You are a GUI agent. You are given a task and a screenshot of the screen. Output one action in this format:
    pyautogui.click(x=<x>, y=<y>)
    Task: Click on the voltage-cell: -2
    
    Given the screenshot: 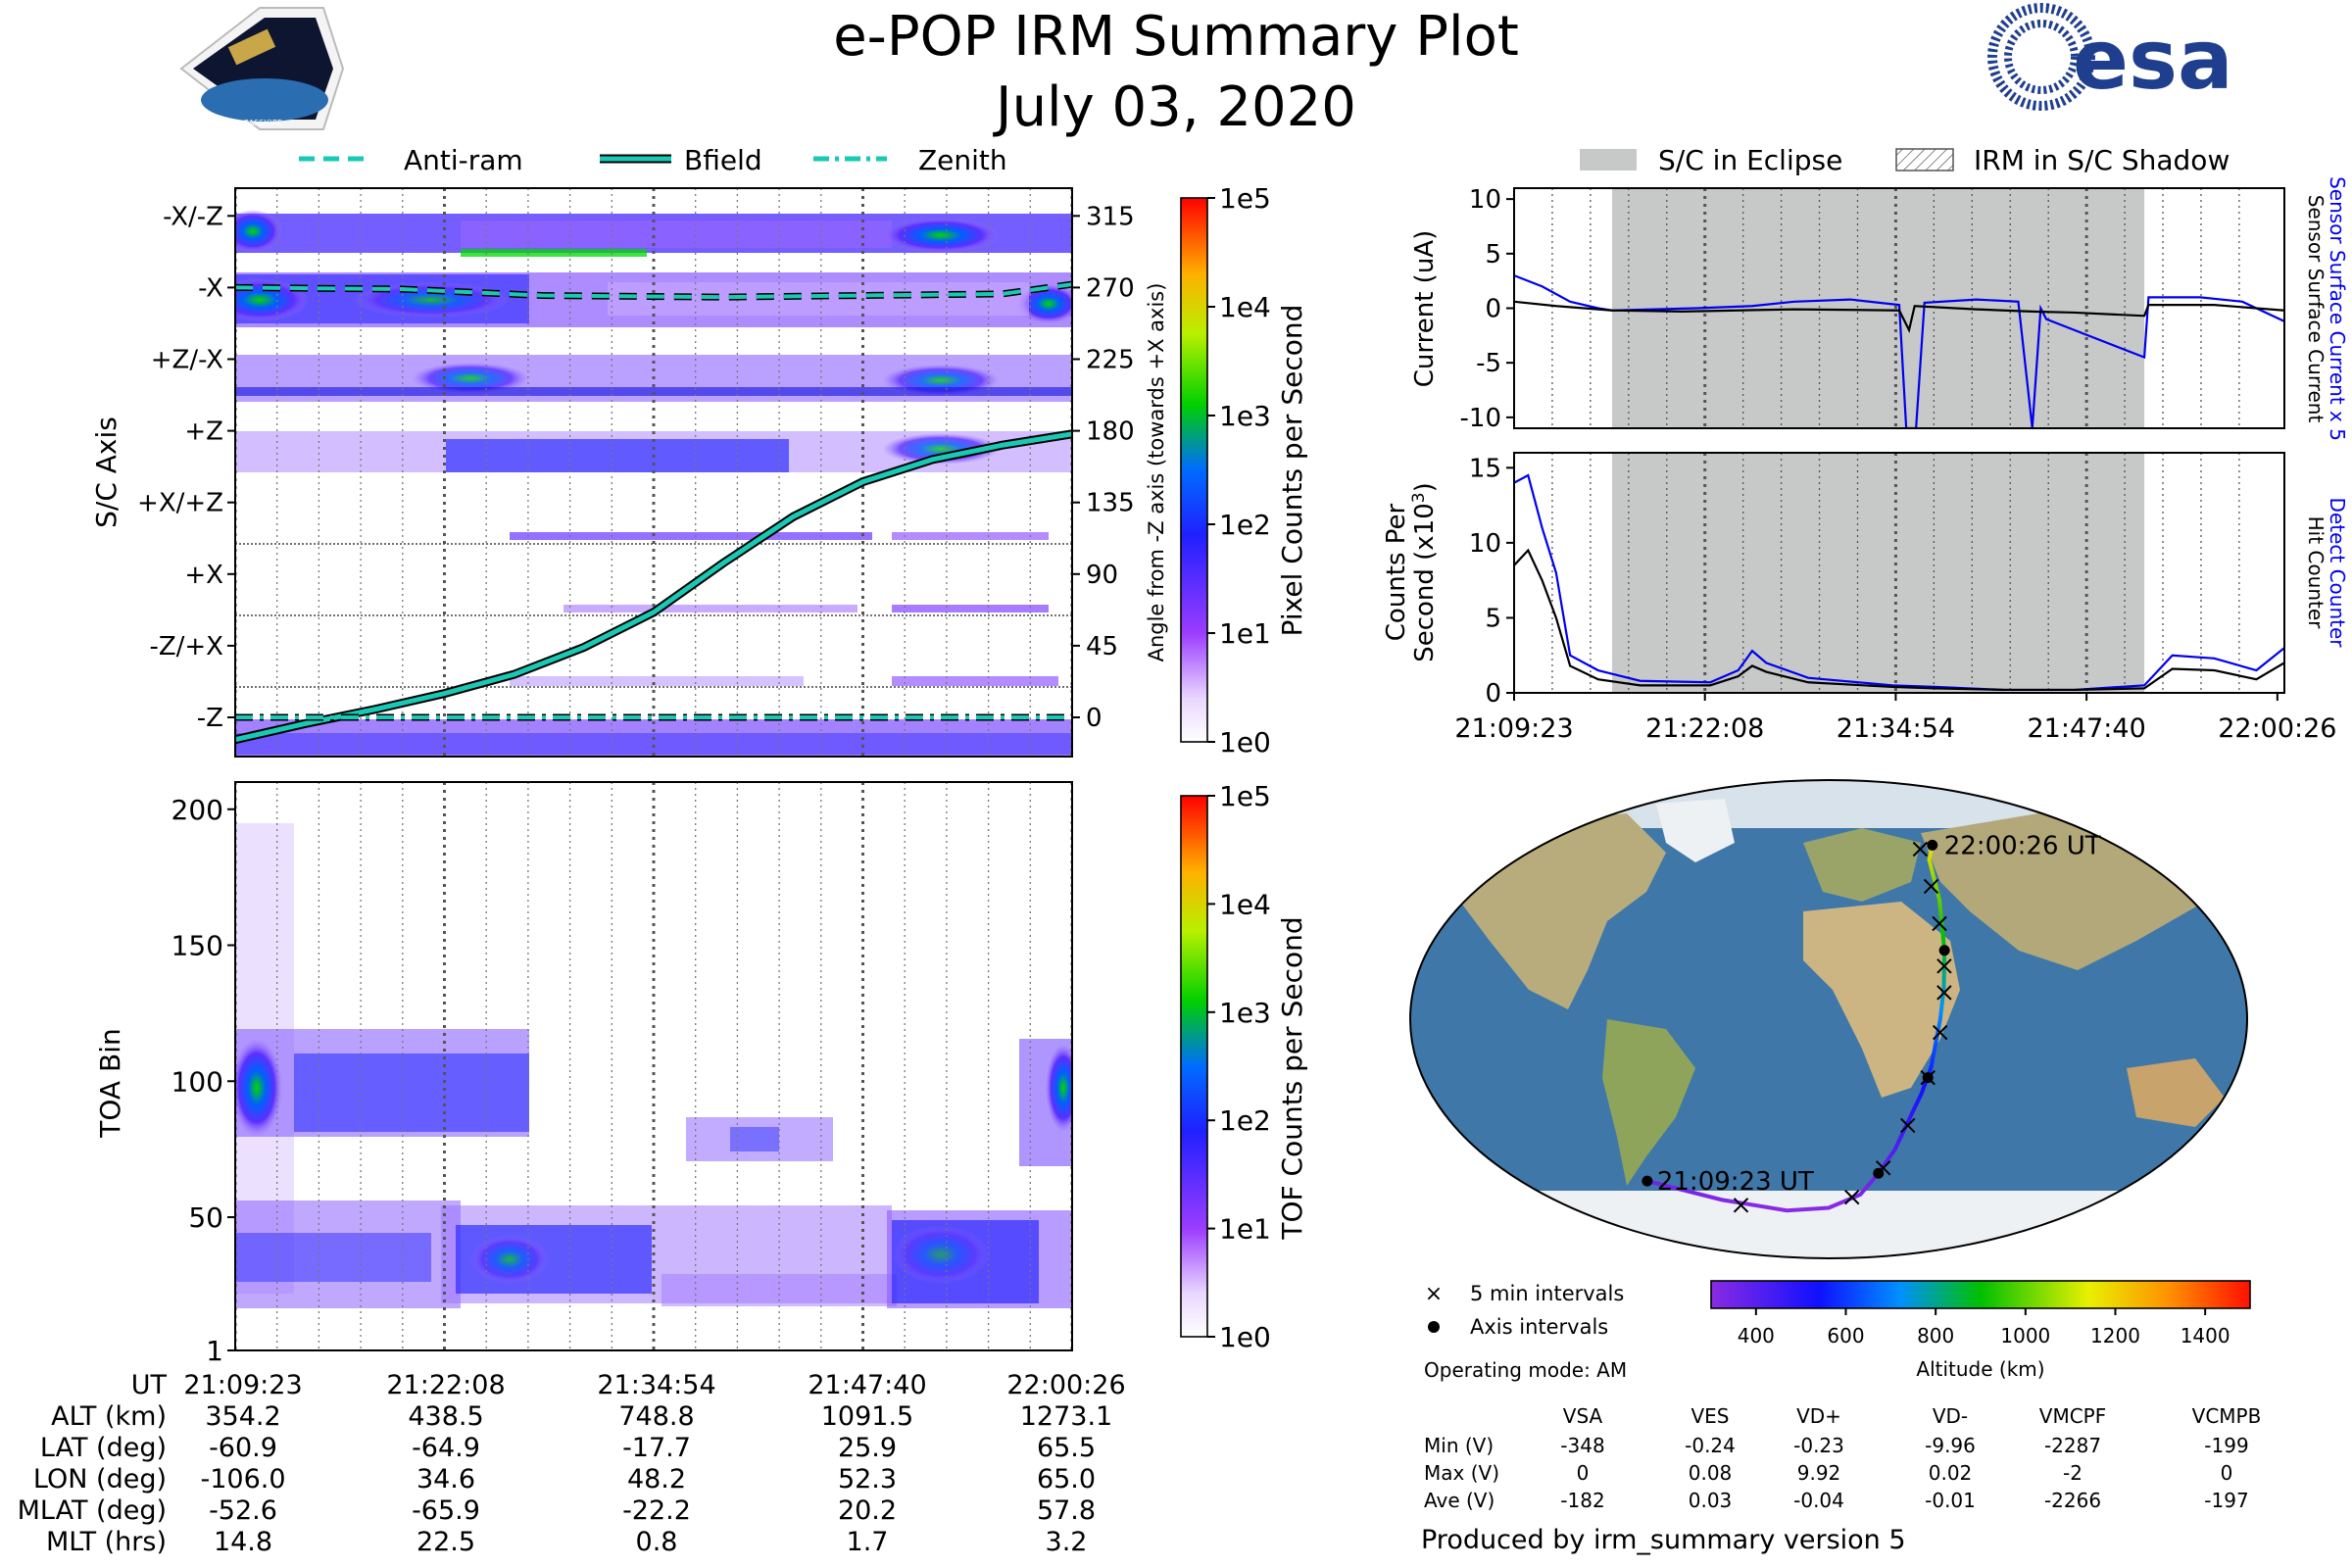 What is the action you would take?
    pyautogui.click(x=2072, y=1473)
    